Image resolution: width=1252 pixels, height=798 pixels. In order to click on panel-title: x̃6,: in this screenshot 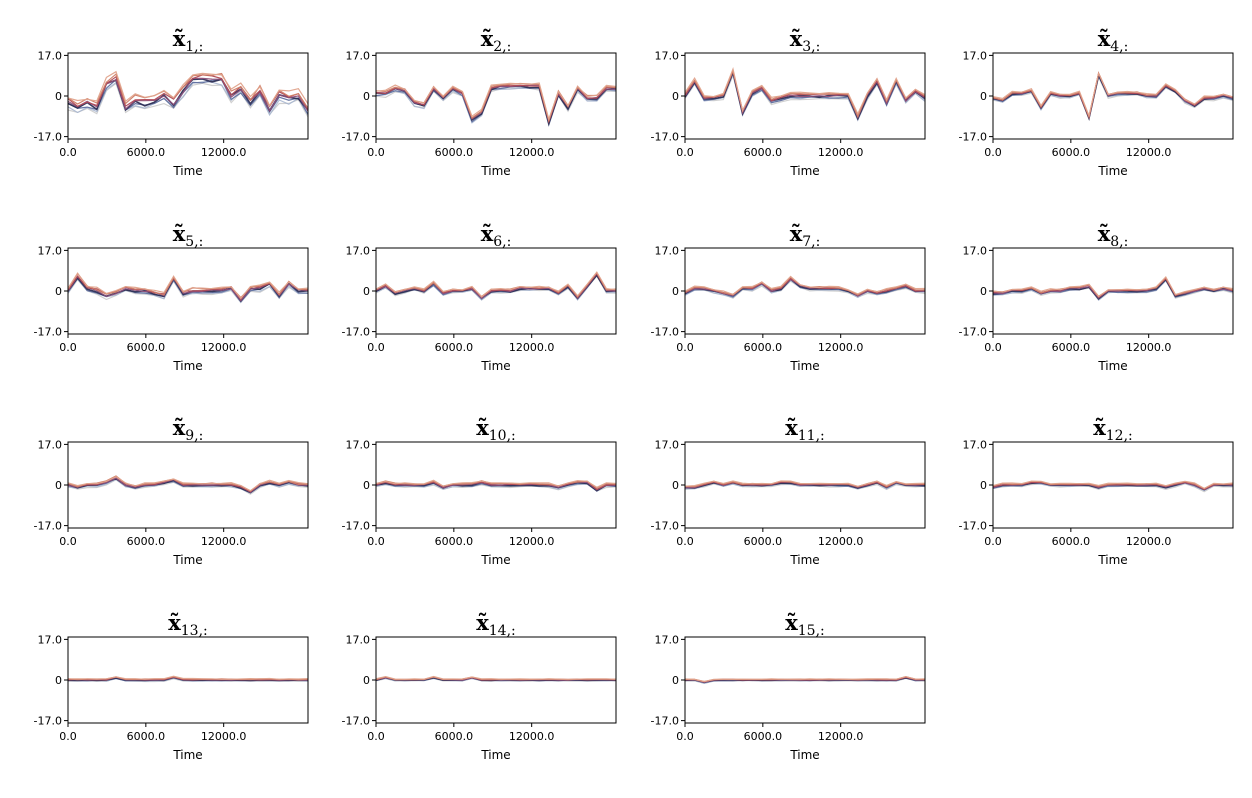, I will do `click(496, 235)`.